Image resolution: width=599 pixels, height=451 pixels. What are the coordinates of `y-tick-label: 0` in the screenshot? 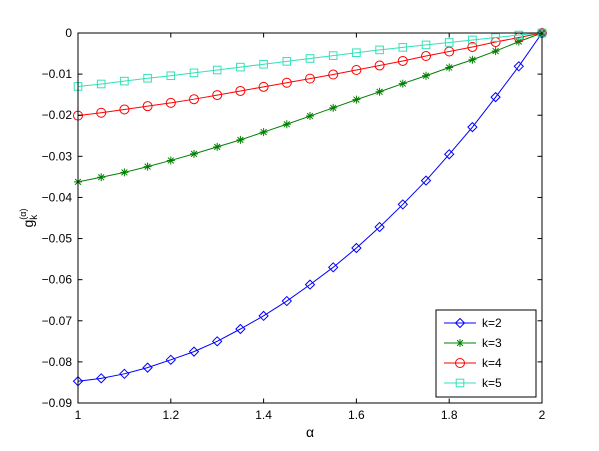 It's located at (68, 33).